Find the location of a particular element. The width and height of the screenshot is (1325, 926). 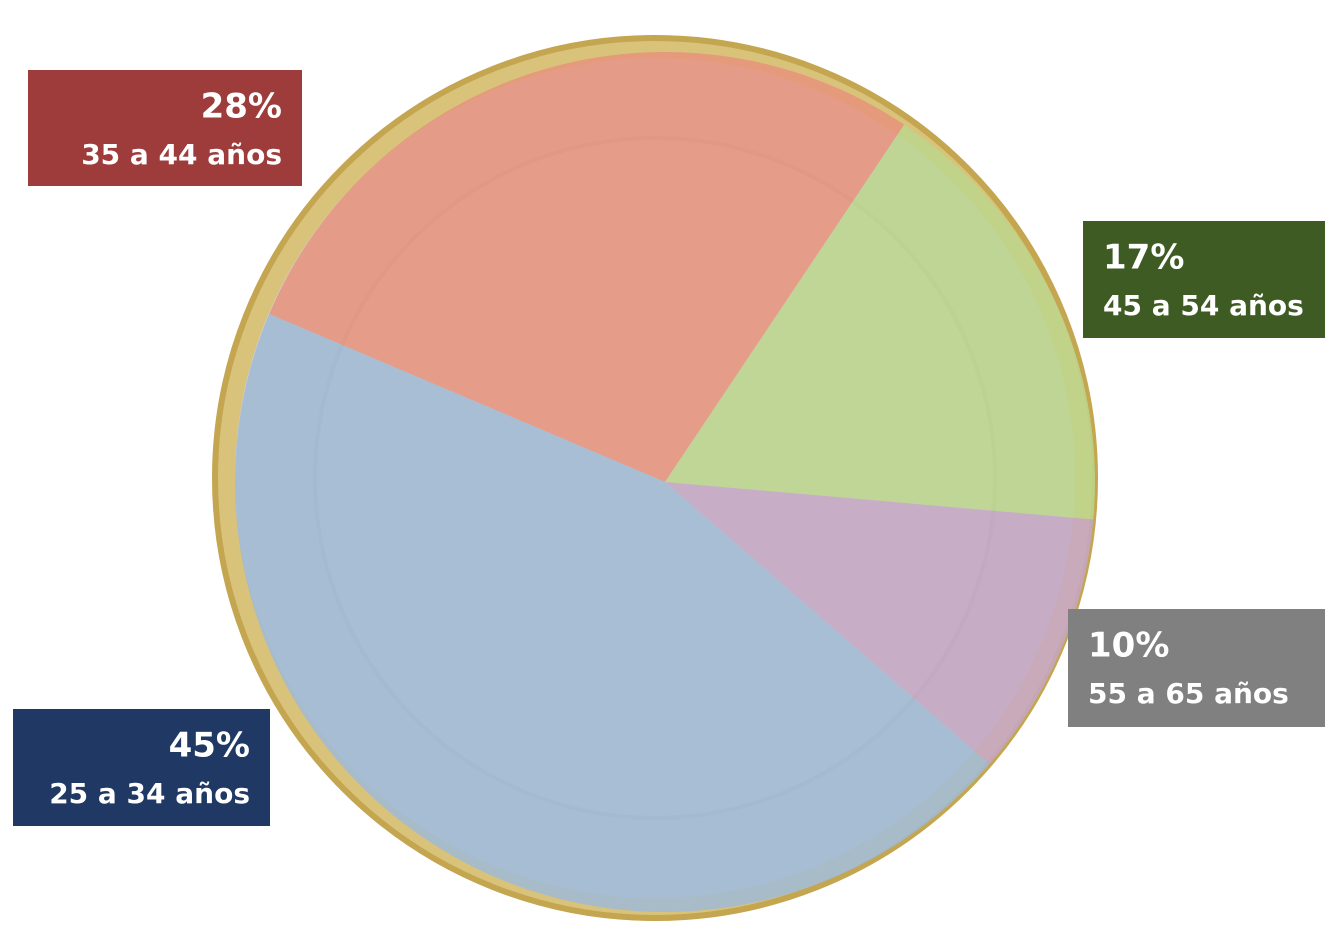

slice-category: 35 a 44 años is located at coordinates (181, 154).